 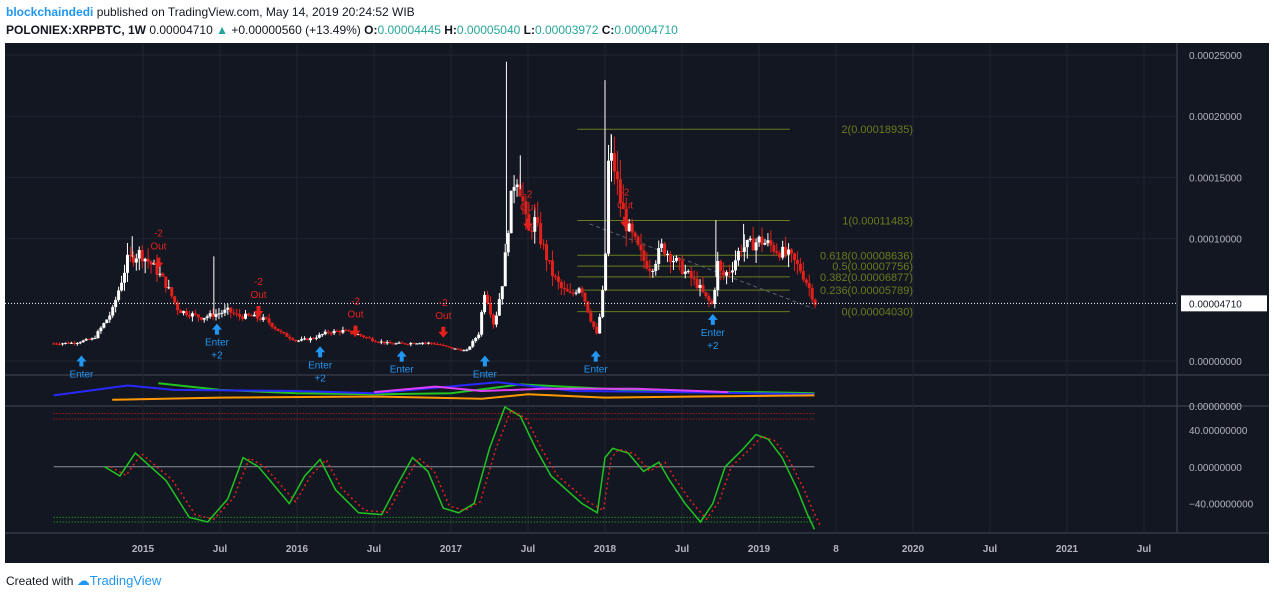 I want to click on tradingview-brand: TradingView, so click(x=125, y=580).